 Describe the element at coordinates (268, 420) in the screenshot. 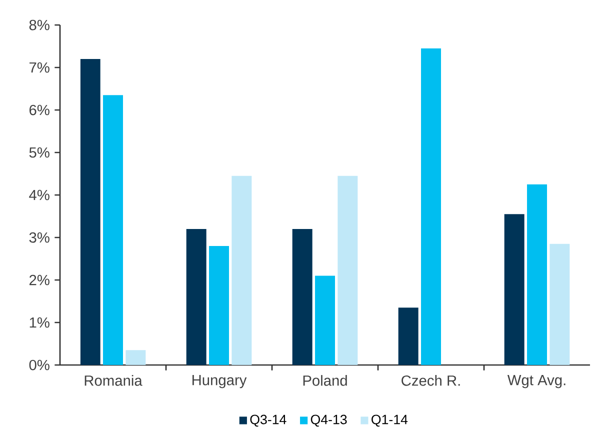

I see `legend-label: Q3-14` at that location.